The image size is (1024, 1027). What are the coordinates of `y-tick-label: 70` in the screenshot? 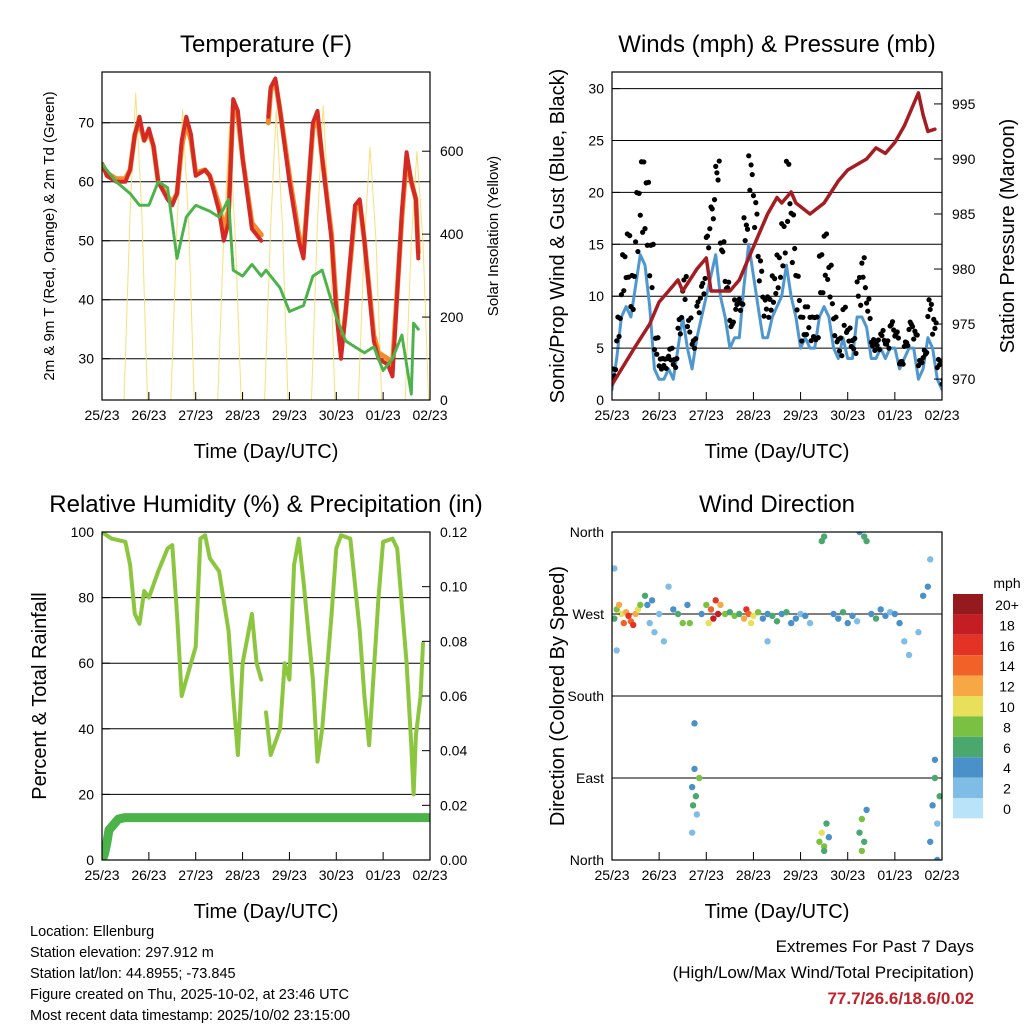 It's located at (86, 123).